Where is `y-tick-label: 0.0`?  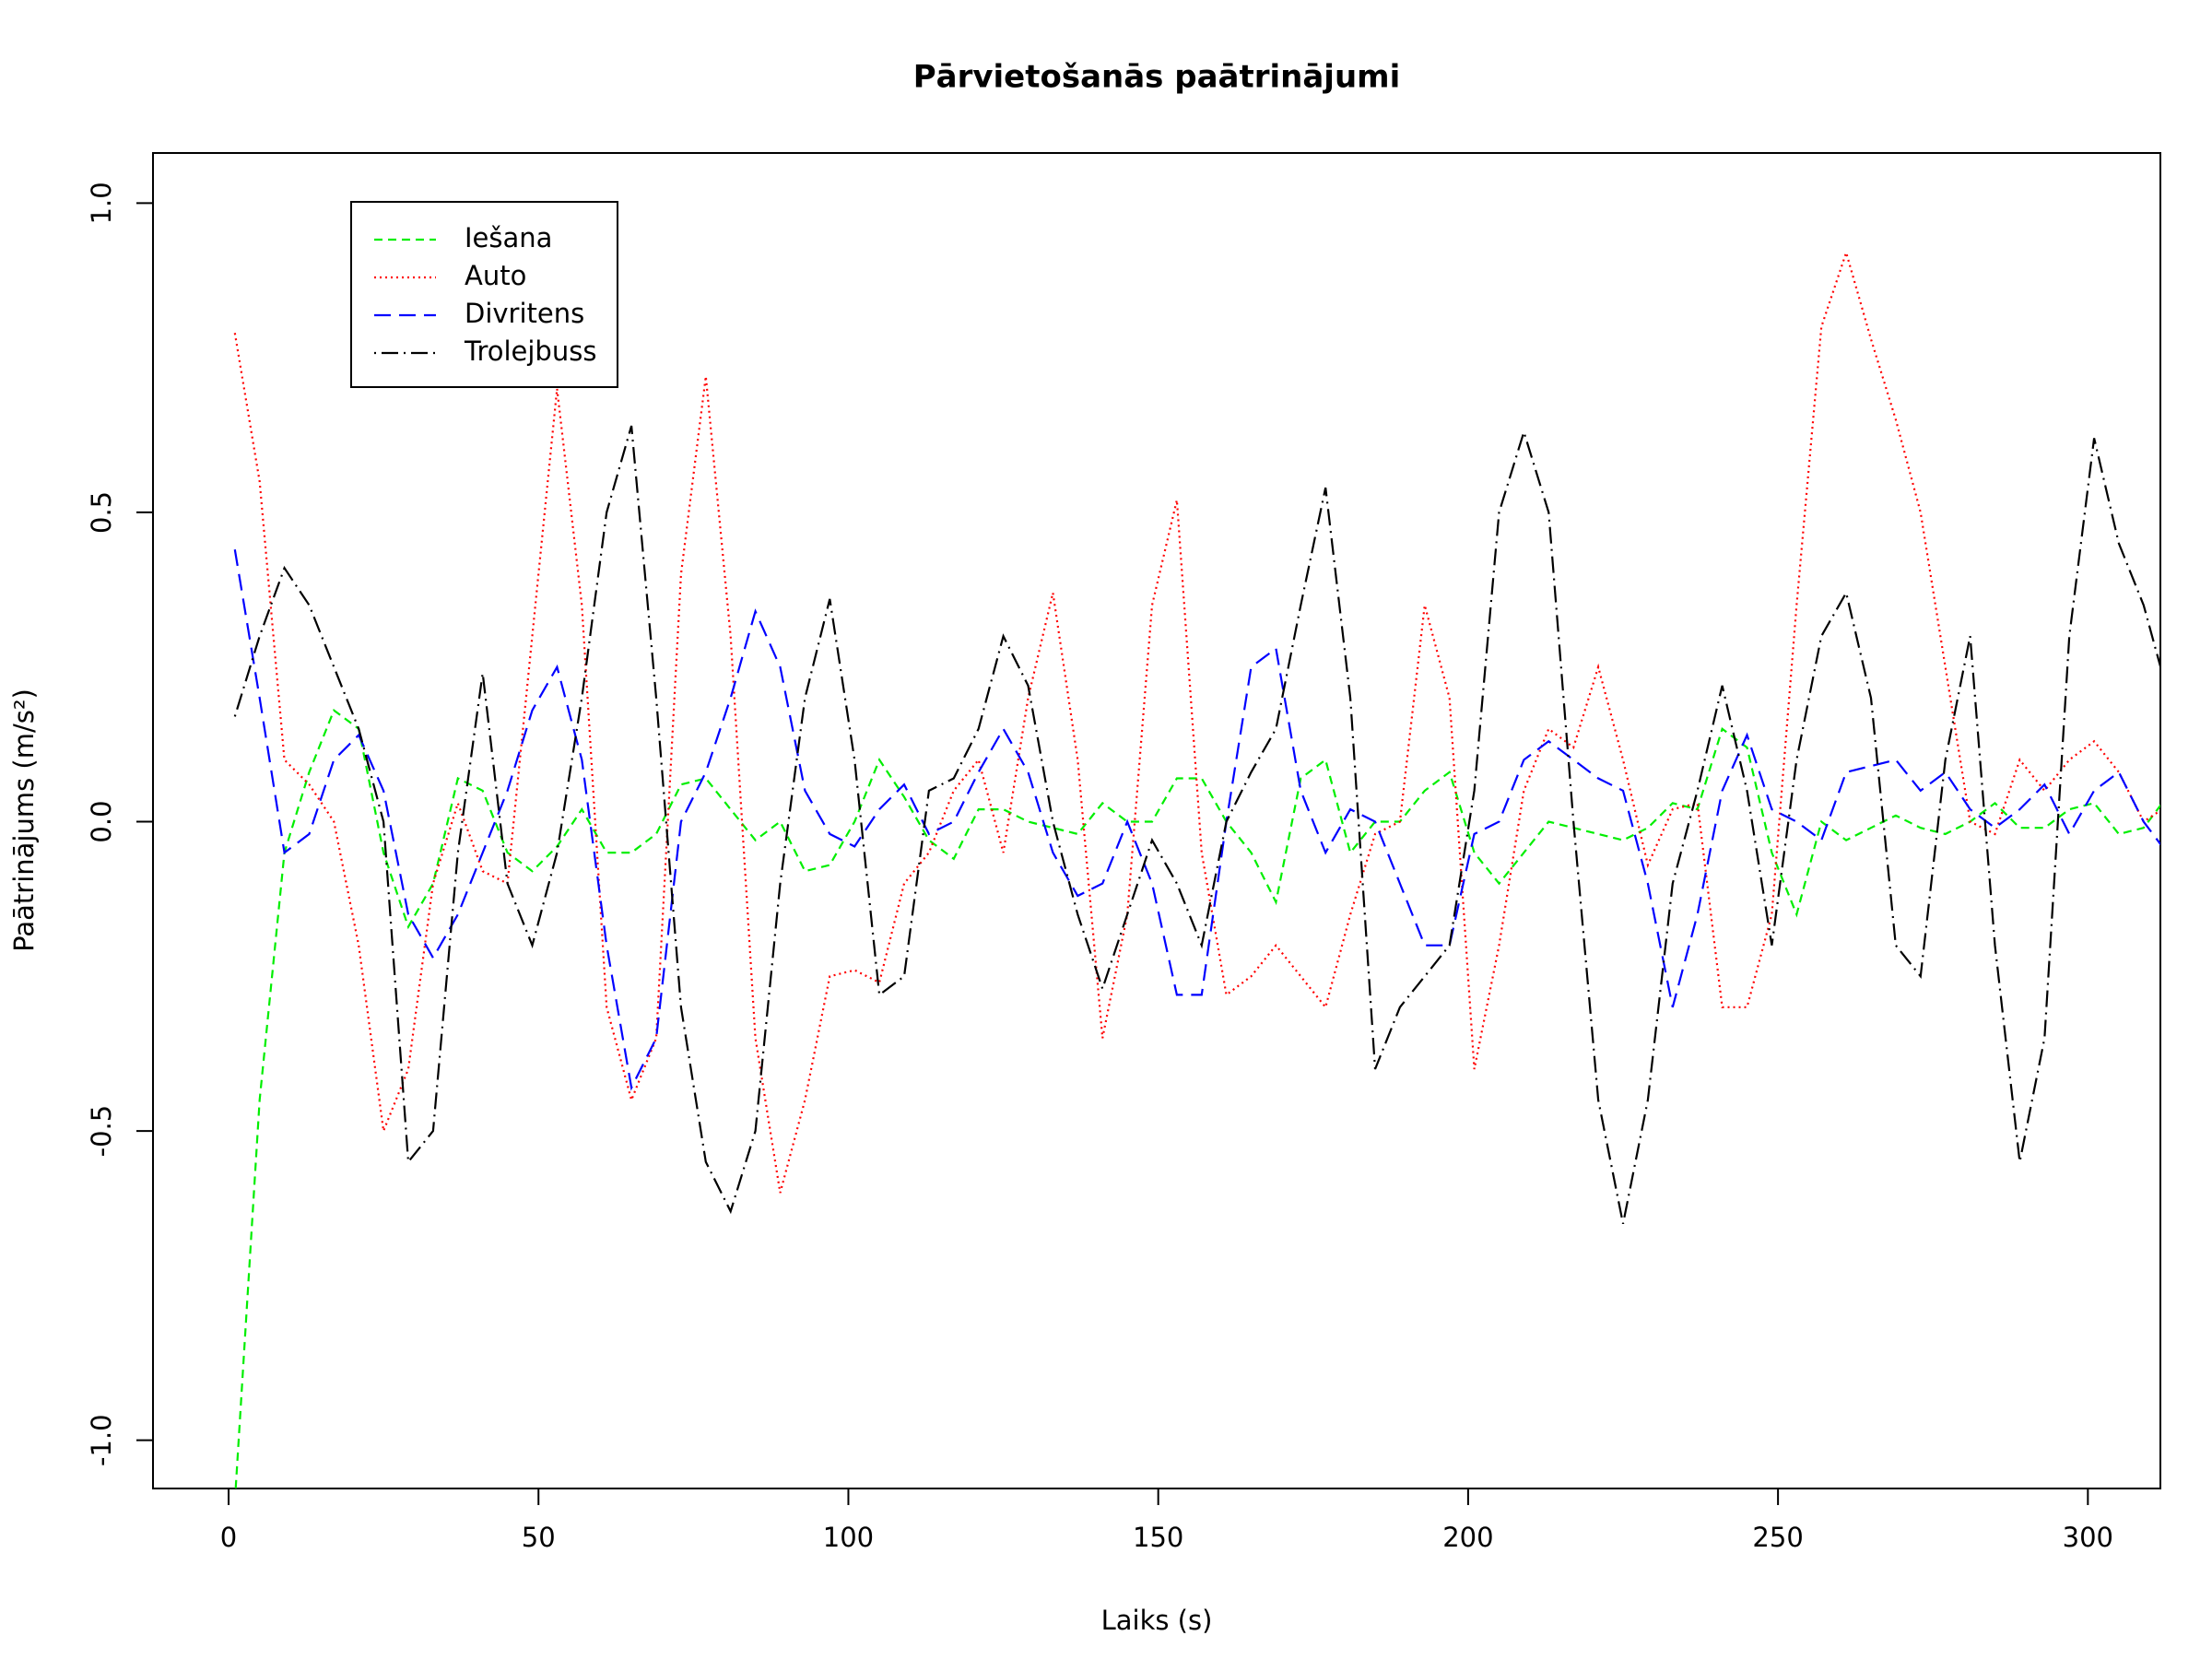
y-tick-label: 0.0 is located at coordinates (101, 821).